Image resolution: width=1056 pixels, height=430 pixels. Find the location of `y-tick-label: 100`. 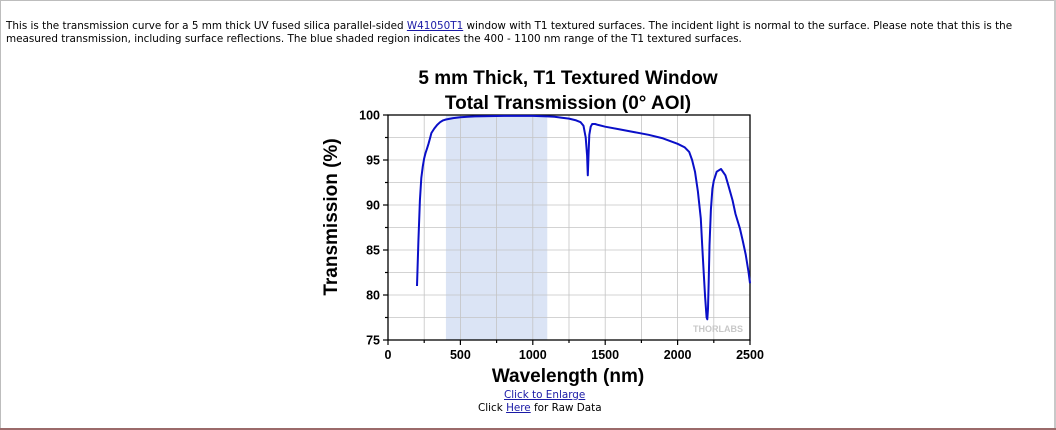

y-tick-label: 100 is located at coordinates (369, 116).